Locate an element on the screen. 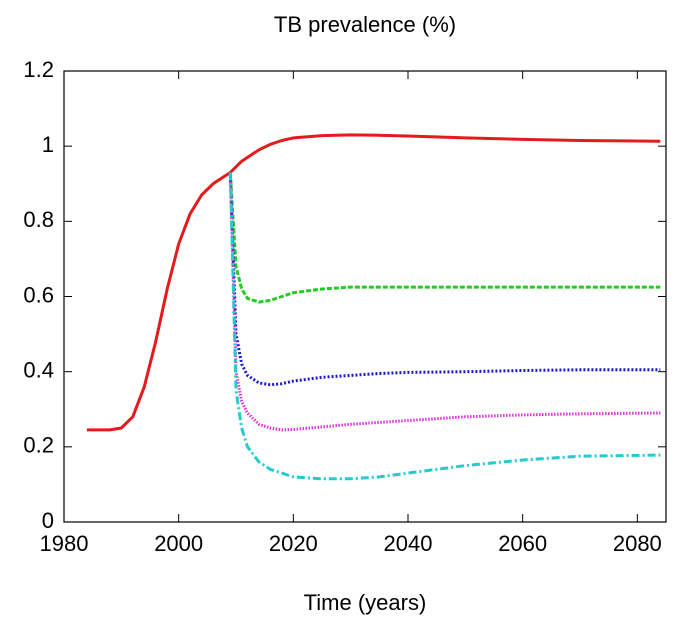 The height and width of the screenshot is (623, 674). series-line is located at coordinates (444, 238).